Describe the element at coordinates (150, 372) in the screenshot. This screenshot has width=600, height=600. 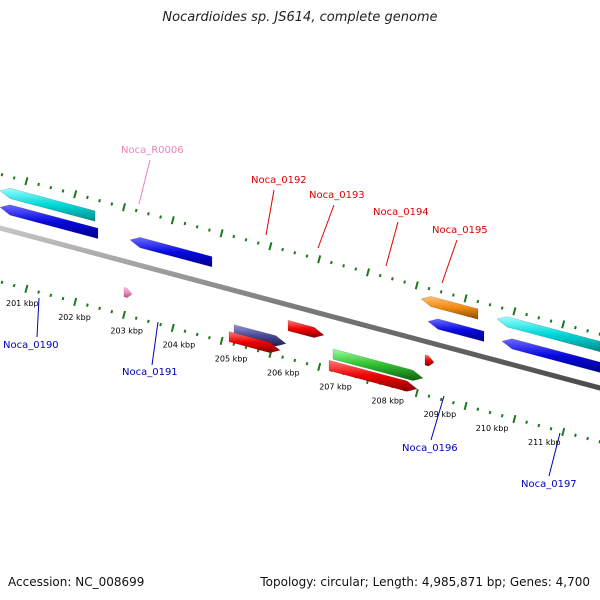
I see `gene-label-noca_0191: Noca_0191` at that location.